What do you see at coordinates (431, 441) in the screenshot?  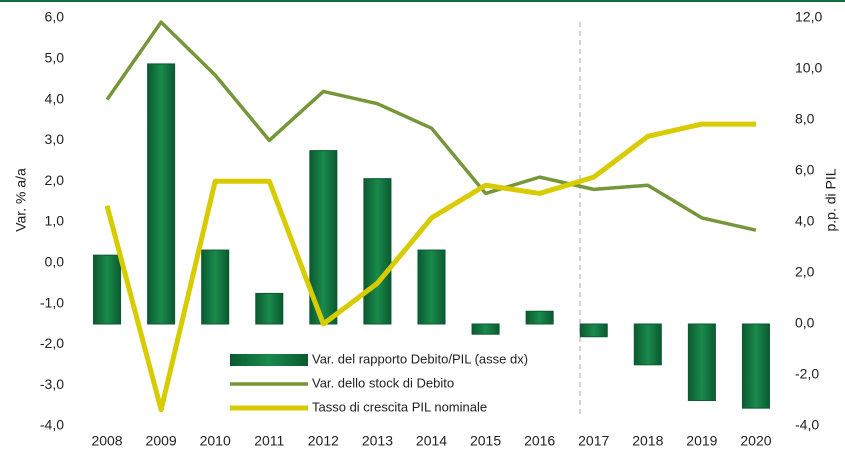 I see `x-tick-label: 2014` at bounding box center [431, 441].